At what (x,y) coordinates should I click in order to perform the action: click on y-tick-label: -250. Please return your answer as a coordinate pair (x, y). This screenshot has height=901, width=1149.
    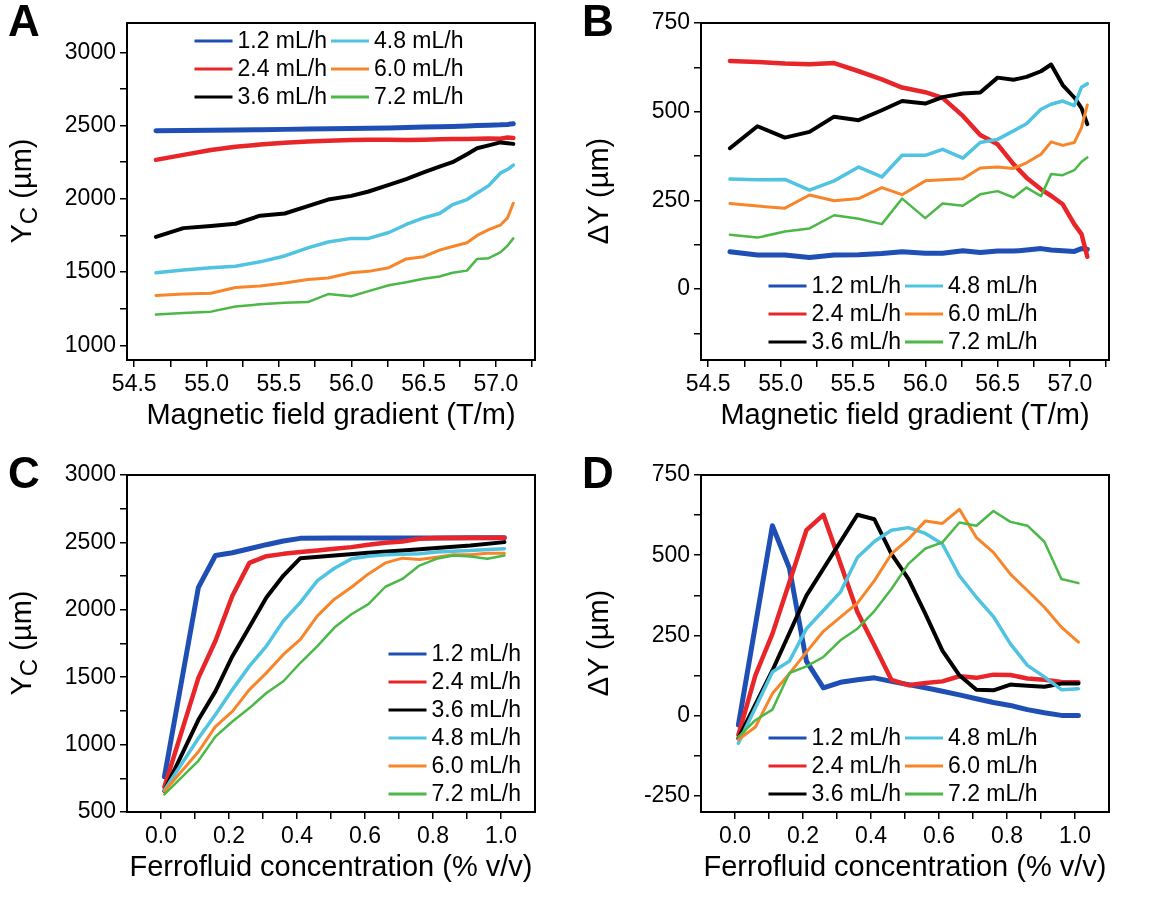
    Looking at the image, I should click on (666, 794).